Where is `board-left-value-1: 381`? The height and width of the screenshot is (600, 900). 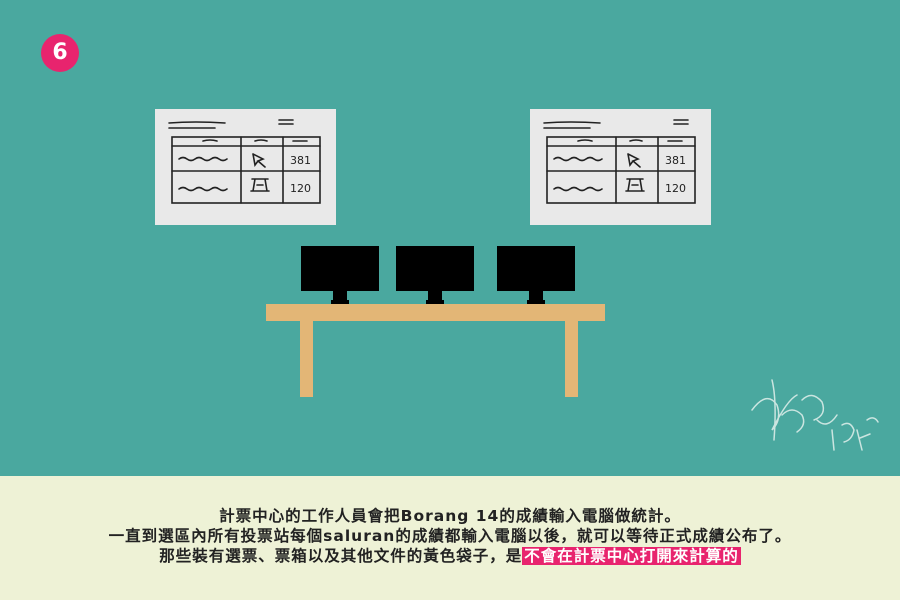 board-left-value-1: 381 is located at coordinates (300, 160).